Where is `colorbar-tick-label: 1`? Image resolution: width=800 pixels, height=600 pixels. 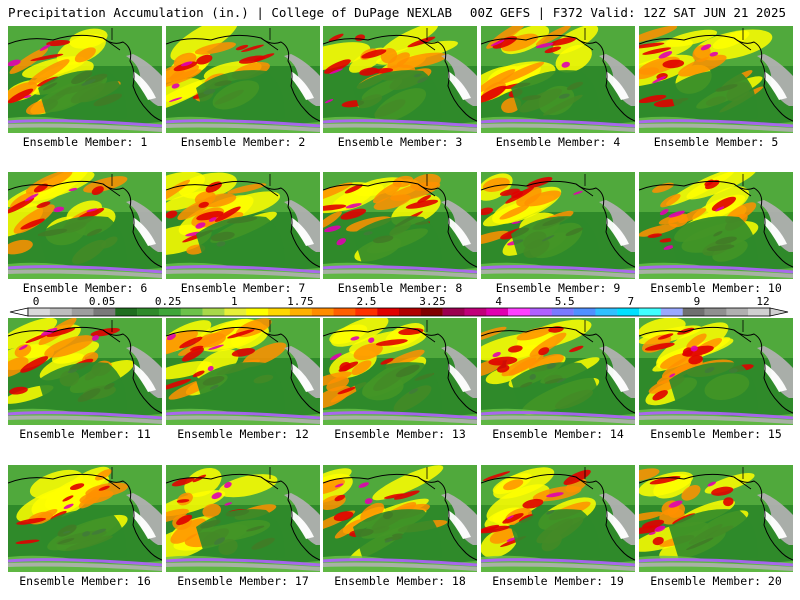
colorbar-tick-label: 1 is located at coordinates (234, 301).